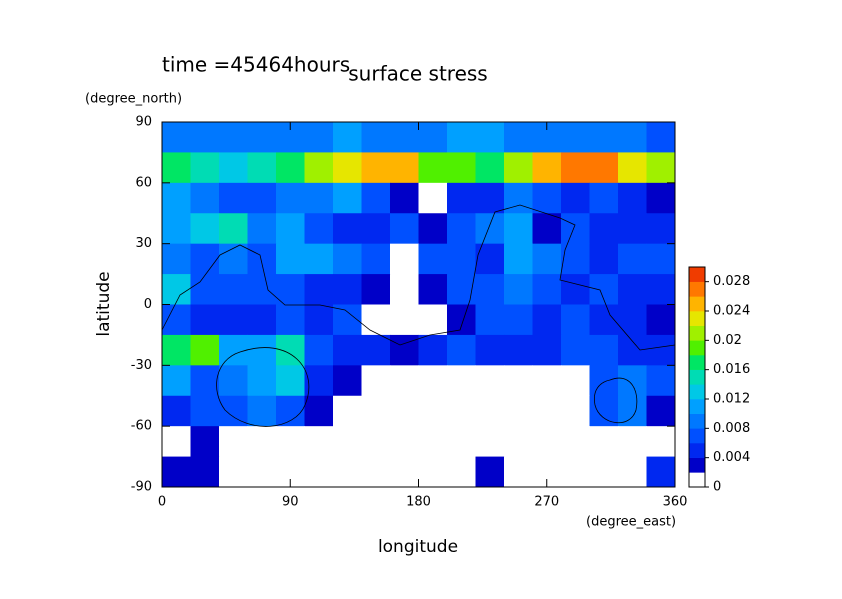  I want to click on x-tick-label: 0, so click(162, 502).